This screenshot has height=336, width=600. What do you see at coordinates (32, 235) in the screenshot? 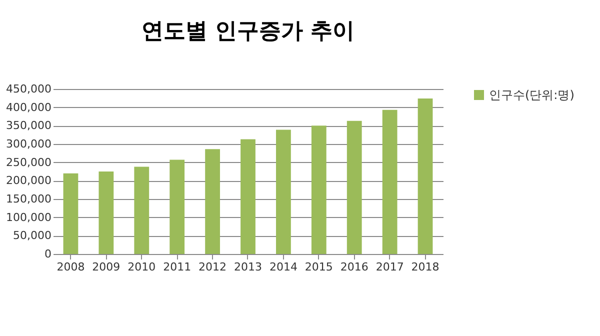
I see `y-tick-label: 50,000` at bounding box center [32, 235].